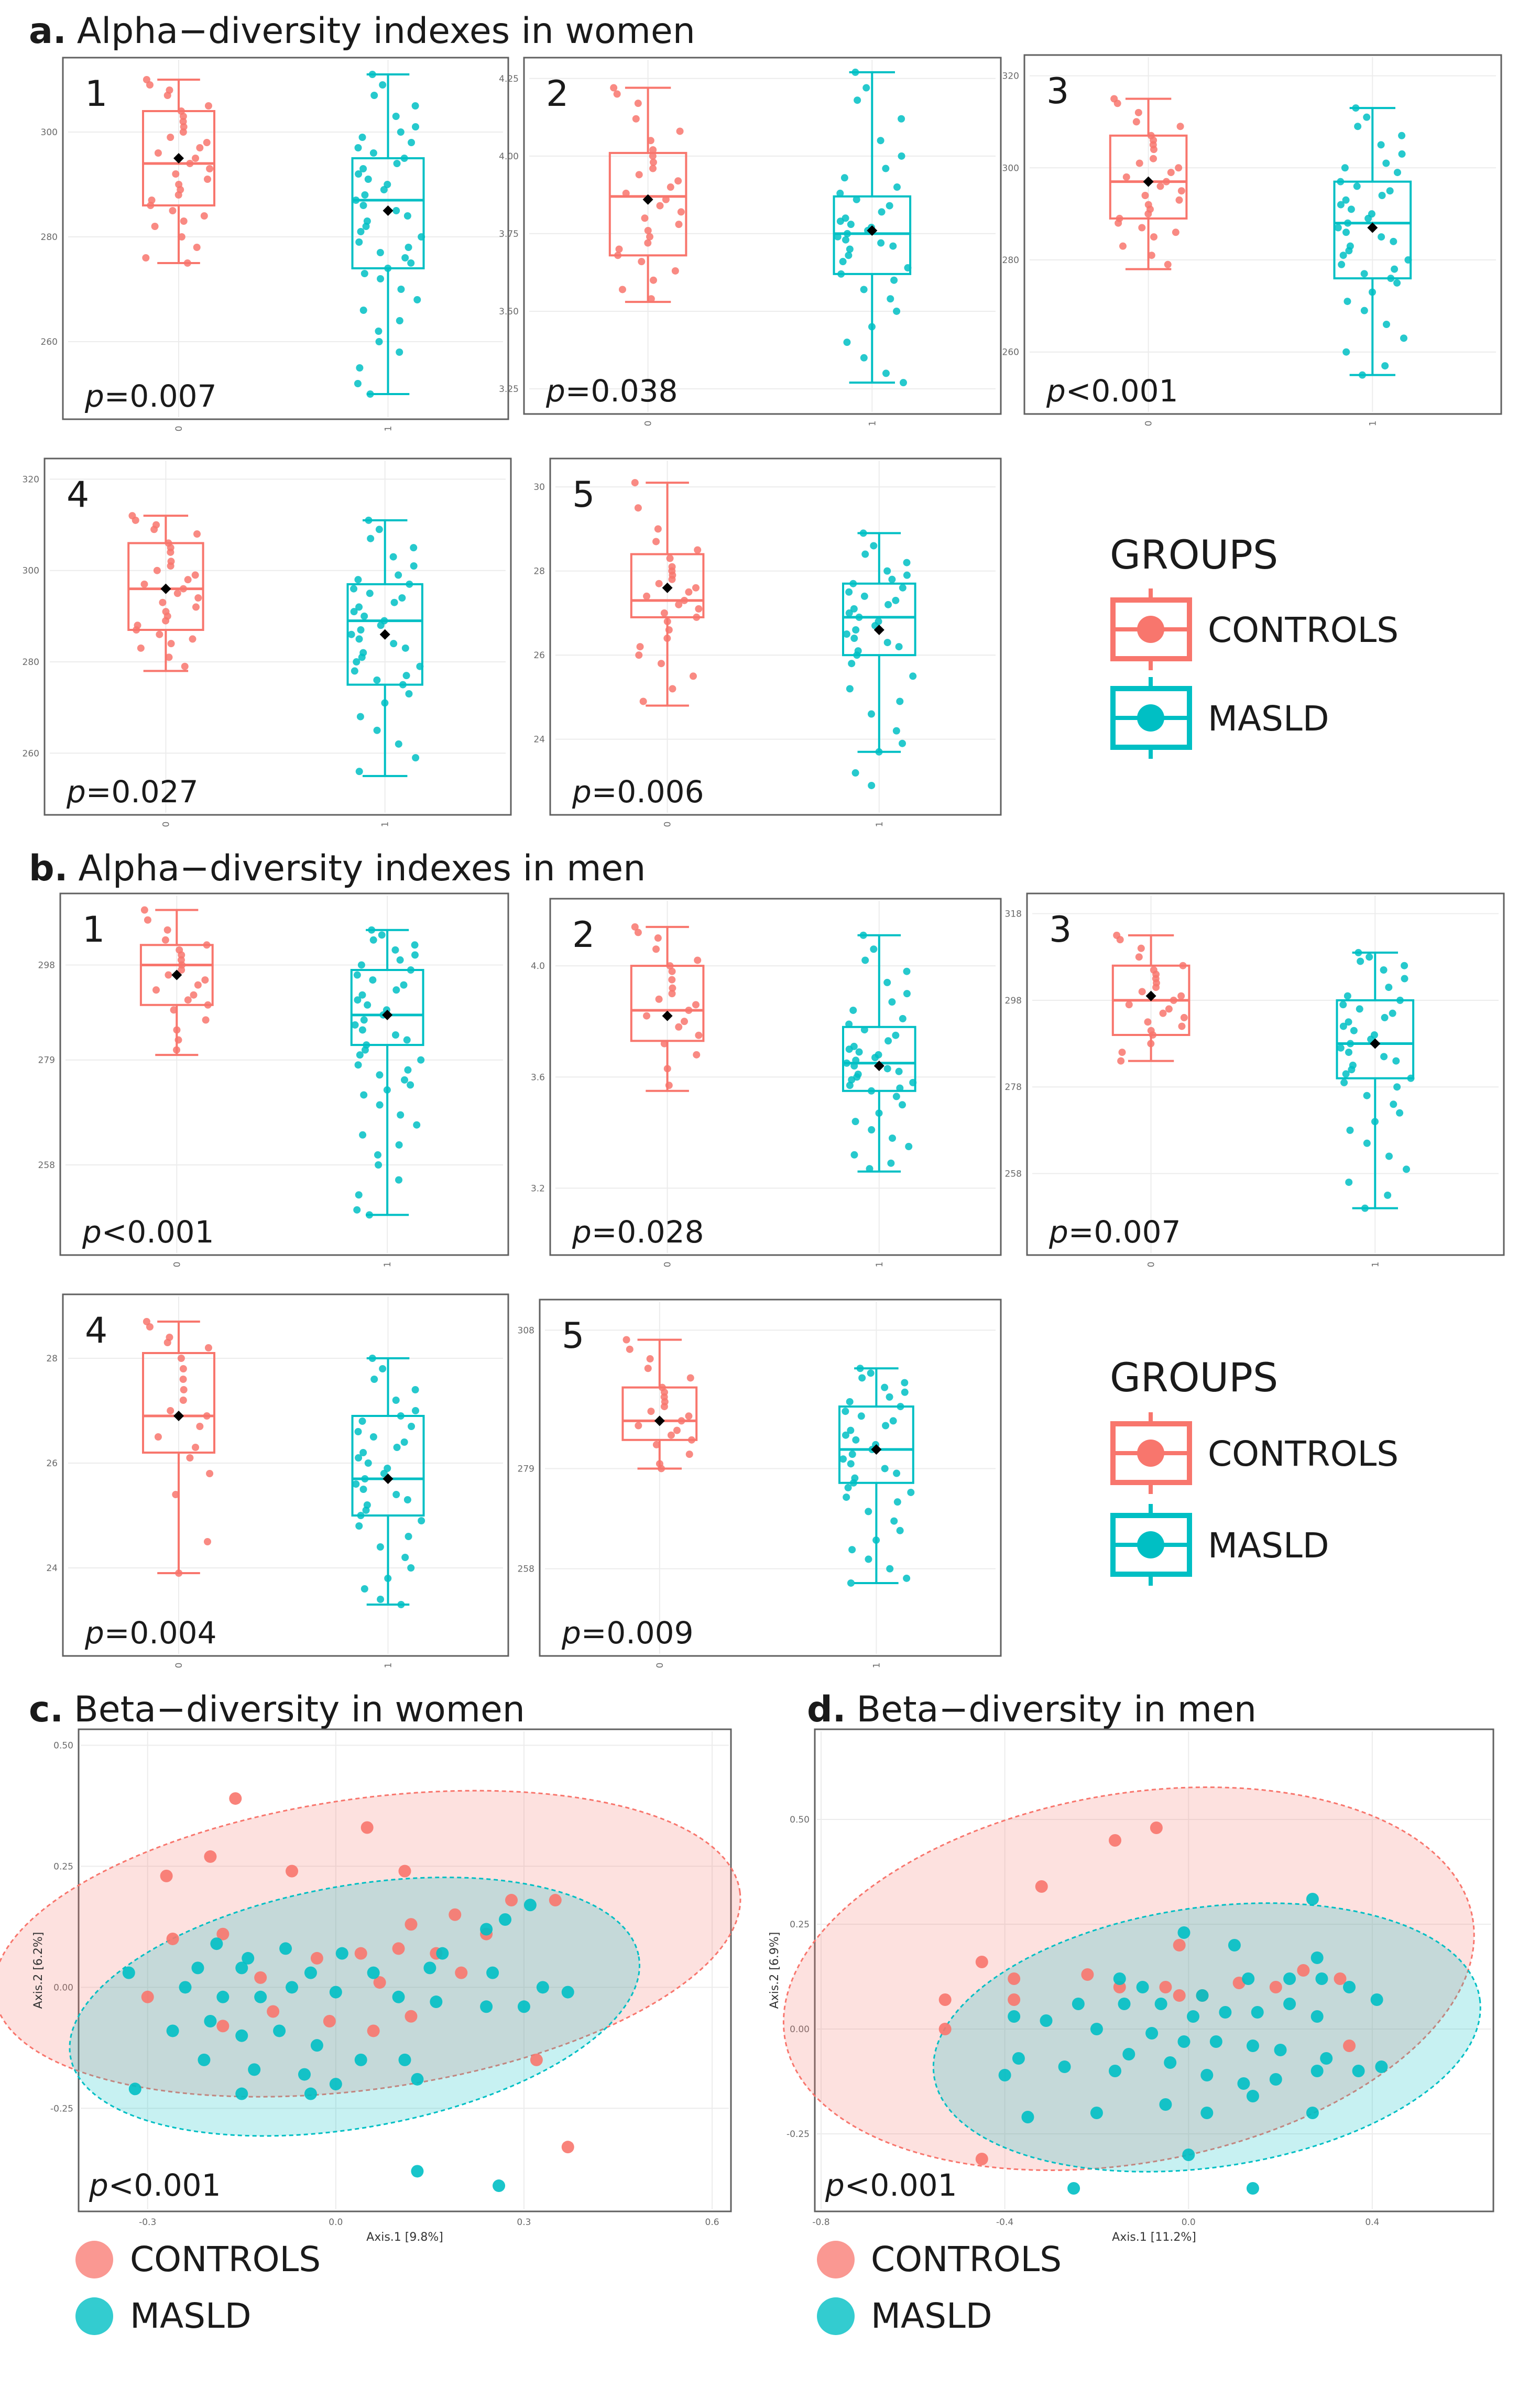  What do you see at coordinates (198, 2287) in the screenshot?
I see `beta-legend-women: CONTROLS MASLD` at bounding box center [198, 2287].